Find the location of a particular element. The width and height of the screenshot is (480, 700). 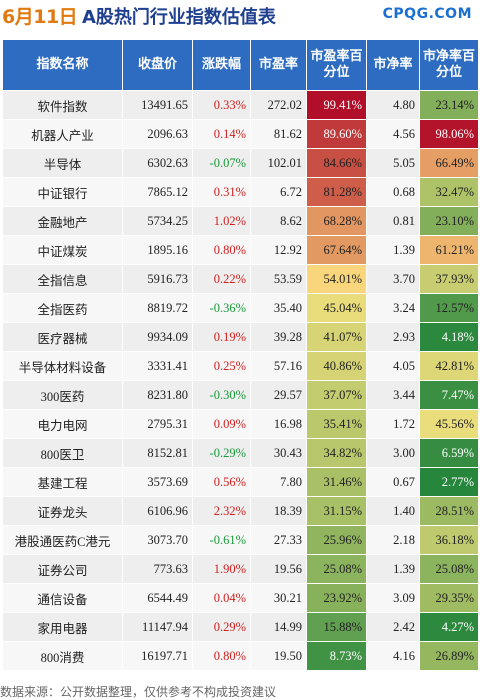

cell-pb: 3.00 is located at coordinates (393, 453).